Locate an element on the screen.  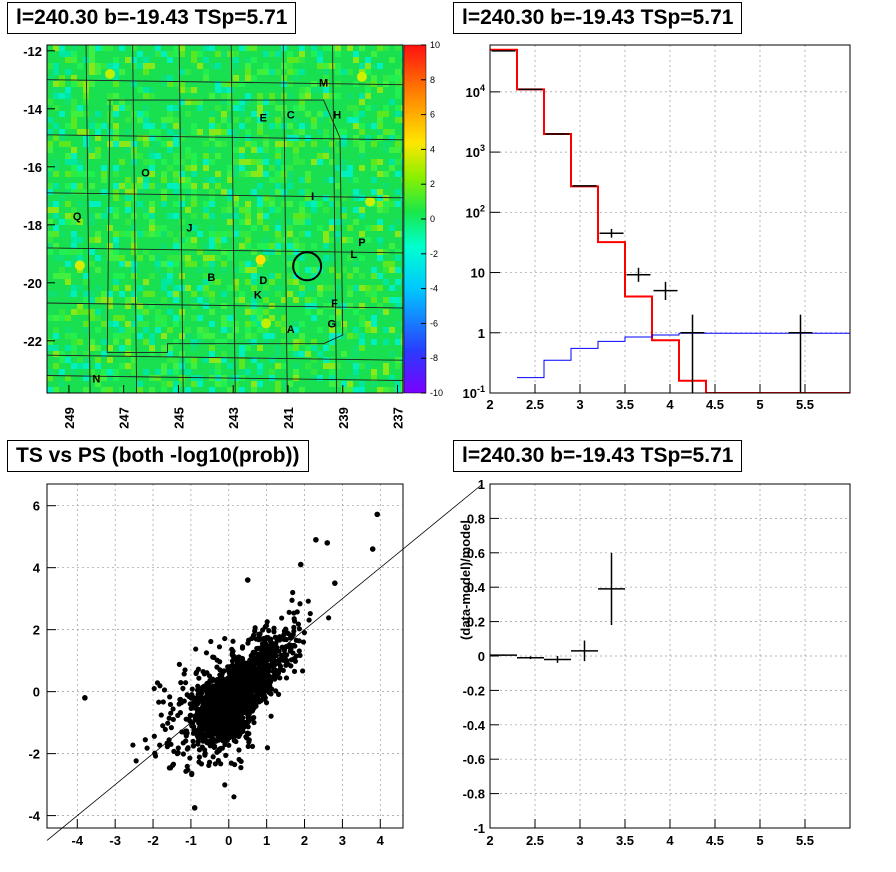
colorbar-tick-label: -10 is located at coordinates (436, 393).